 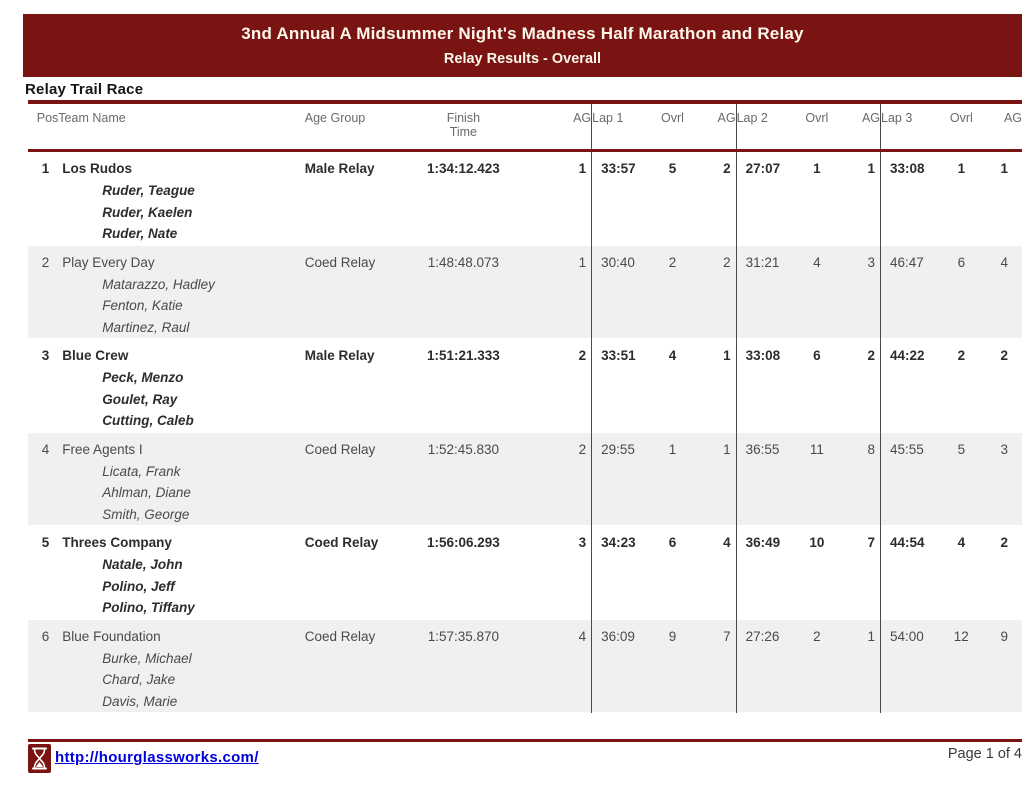 What do you see at coordinates (727, 636) in the screenshot?
I see `lap1-ag-place: 7` at bounding box center [727, 636].